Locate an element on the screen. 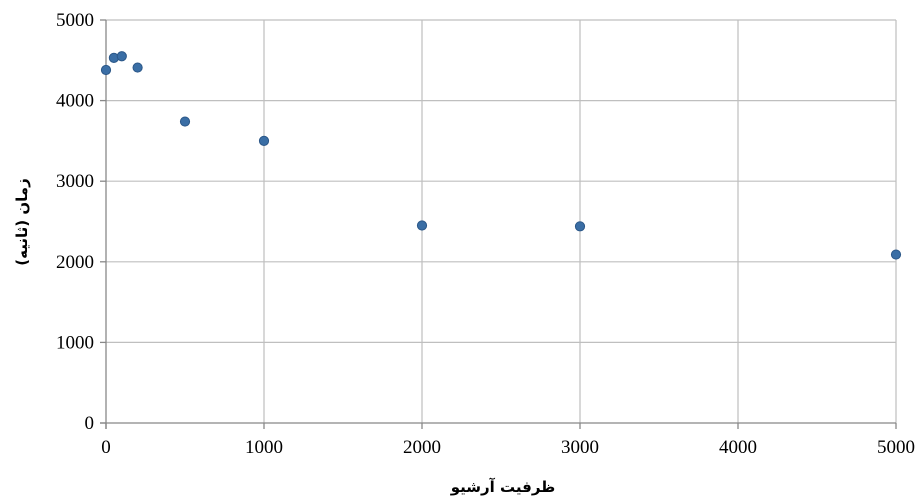 The height and width of the screenshot is (499, 919). y-tick-label: 5000 is located at coordinates (75, 20).